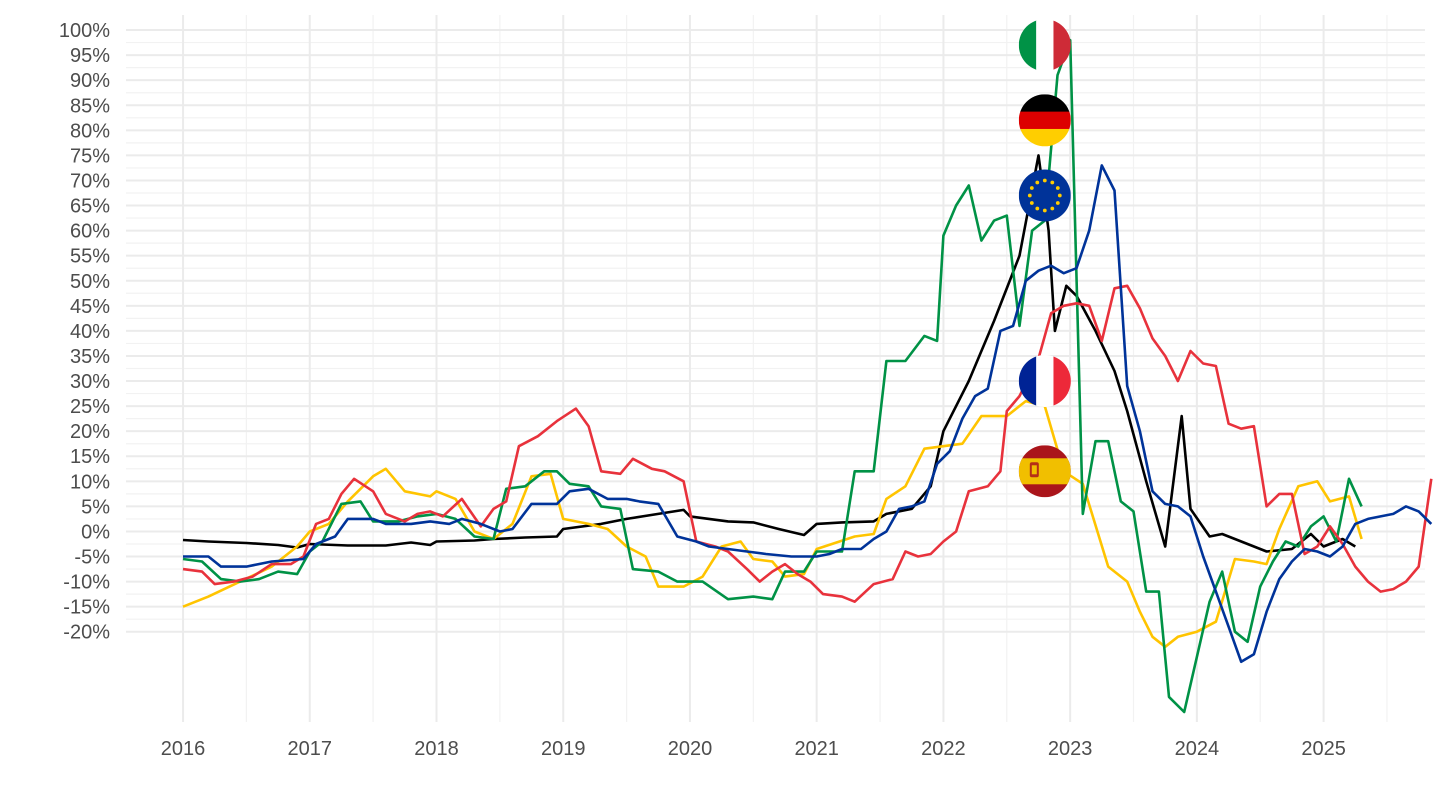 This screenshot has width=1440, height=810. What do you see at coordinates (90, 131) in the screenshot?
I see `y-tick-label: 80%` at bounding box center [90, 131].